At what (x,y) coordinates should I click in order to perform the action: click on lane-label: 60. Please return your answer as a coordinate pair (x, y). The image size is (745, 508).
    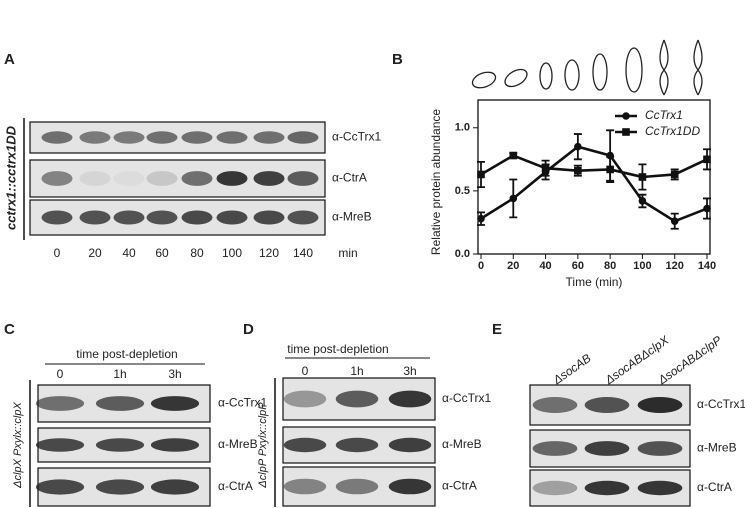
    Looking at the image, I should click on (162, 253).